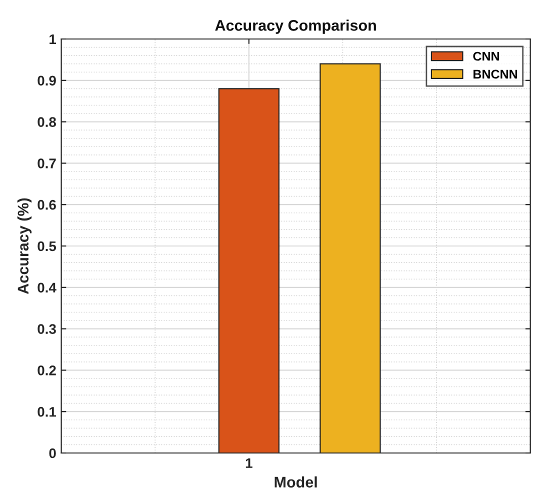 This screenshot has width=533, height=500. What do you see at coordinates (47, 205) in the screenshot?
I see `y-tick-label: 0.6` at bounding box center [47, 205].